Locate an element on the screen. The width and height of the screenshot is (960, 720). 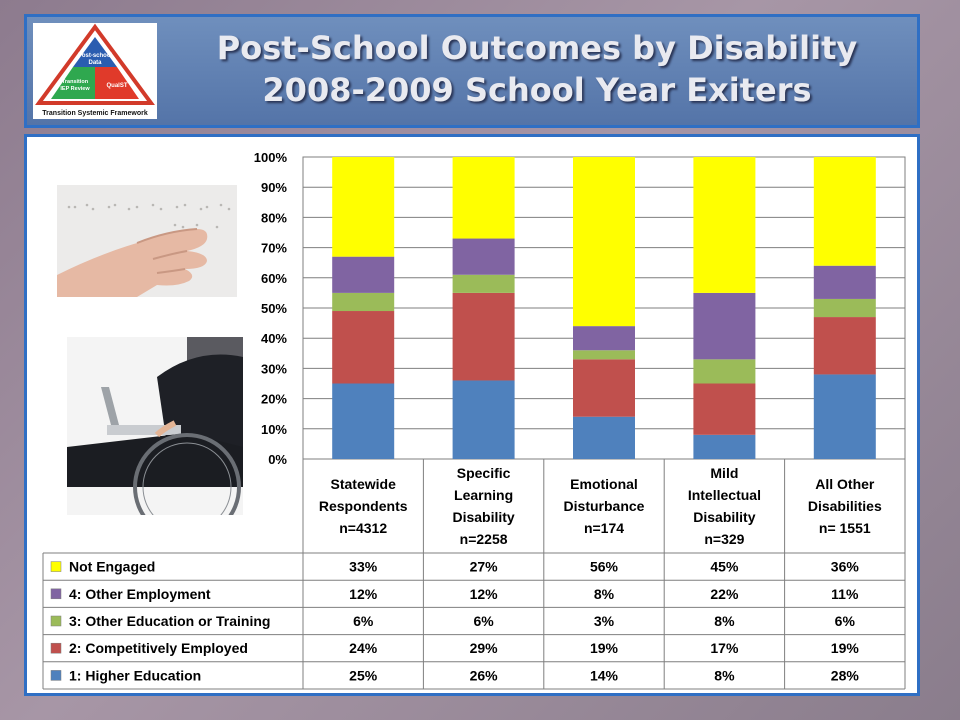
y-tick-label: 70% is located at coordinates (274, 248).